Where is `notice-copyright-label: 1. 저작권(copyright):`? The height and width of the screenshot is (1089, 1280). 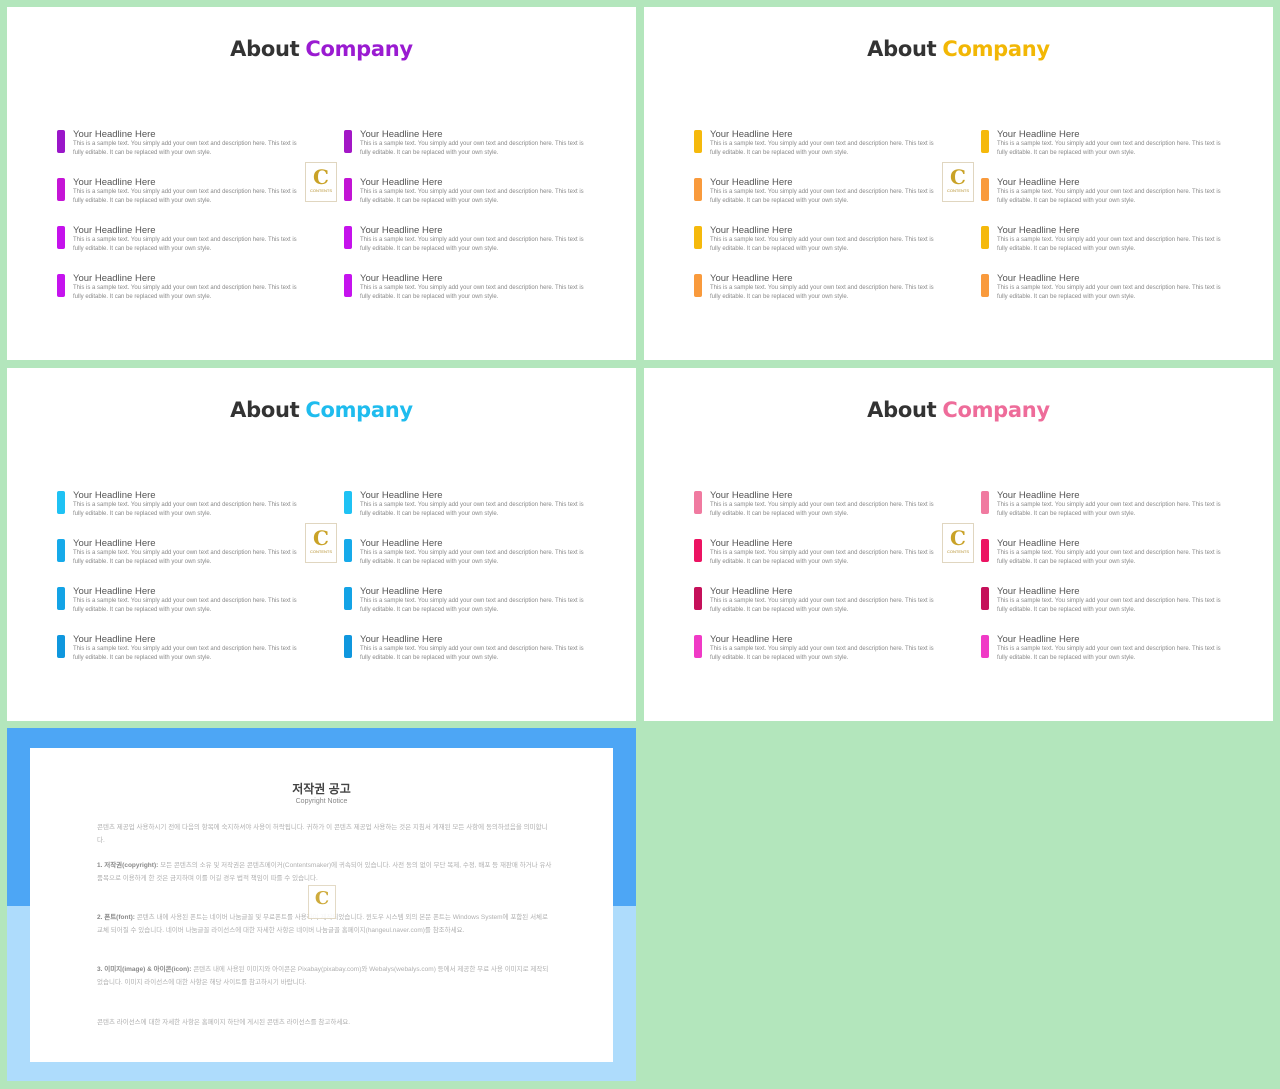 notice-copyright-label: 1. 저작권(copyright): is located at coordinates (128, 865).